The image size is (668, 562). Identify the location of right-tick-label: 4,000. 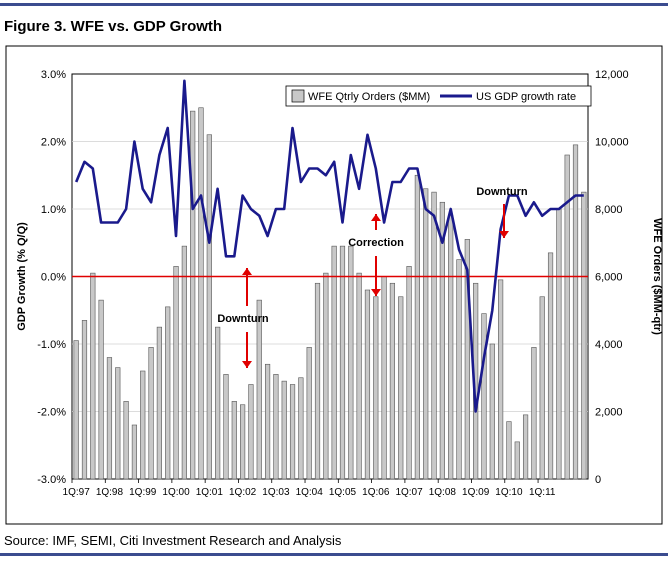
(609, 345).